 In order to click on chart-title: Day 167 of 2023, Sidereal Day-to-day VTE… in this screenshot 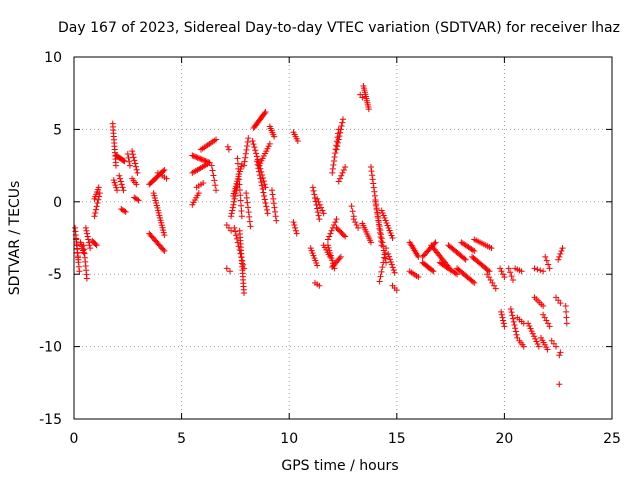, I will do `click(339, 28)`.